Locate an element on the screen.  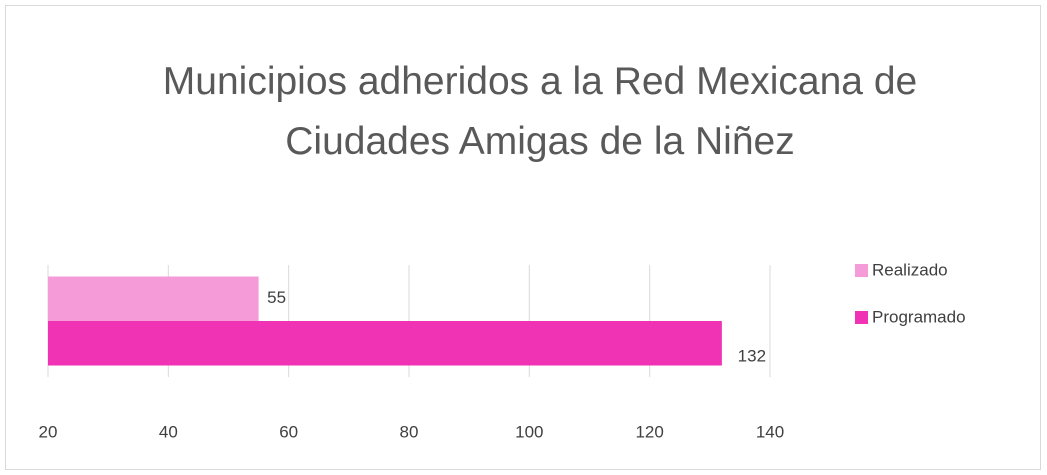
x-tick-label: 40 is located at coordinates (168, 431).